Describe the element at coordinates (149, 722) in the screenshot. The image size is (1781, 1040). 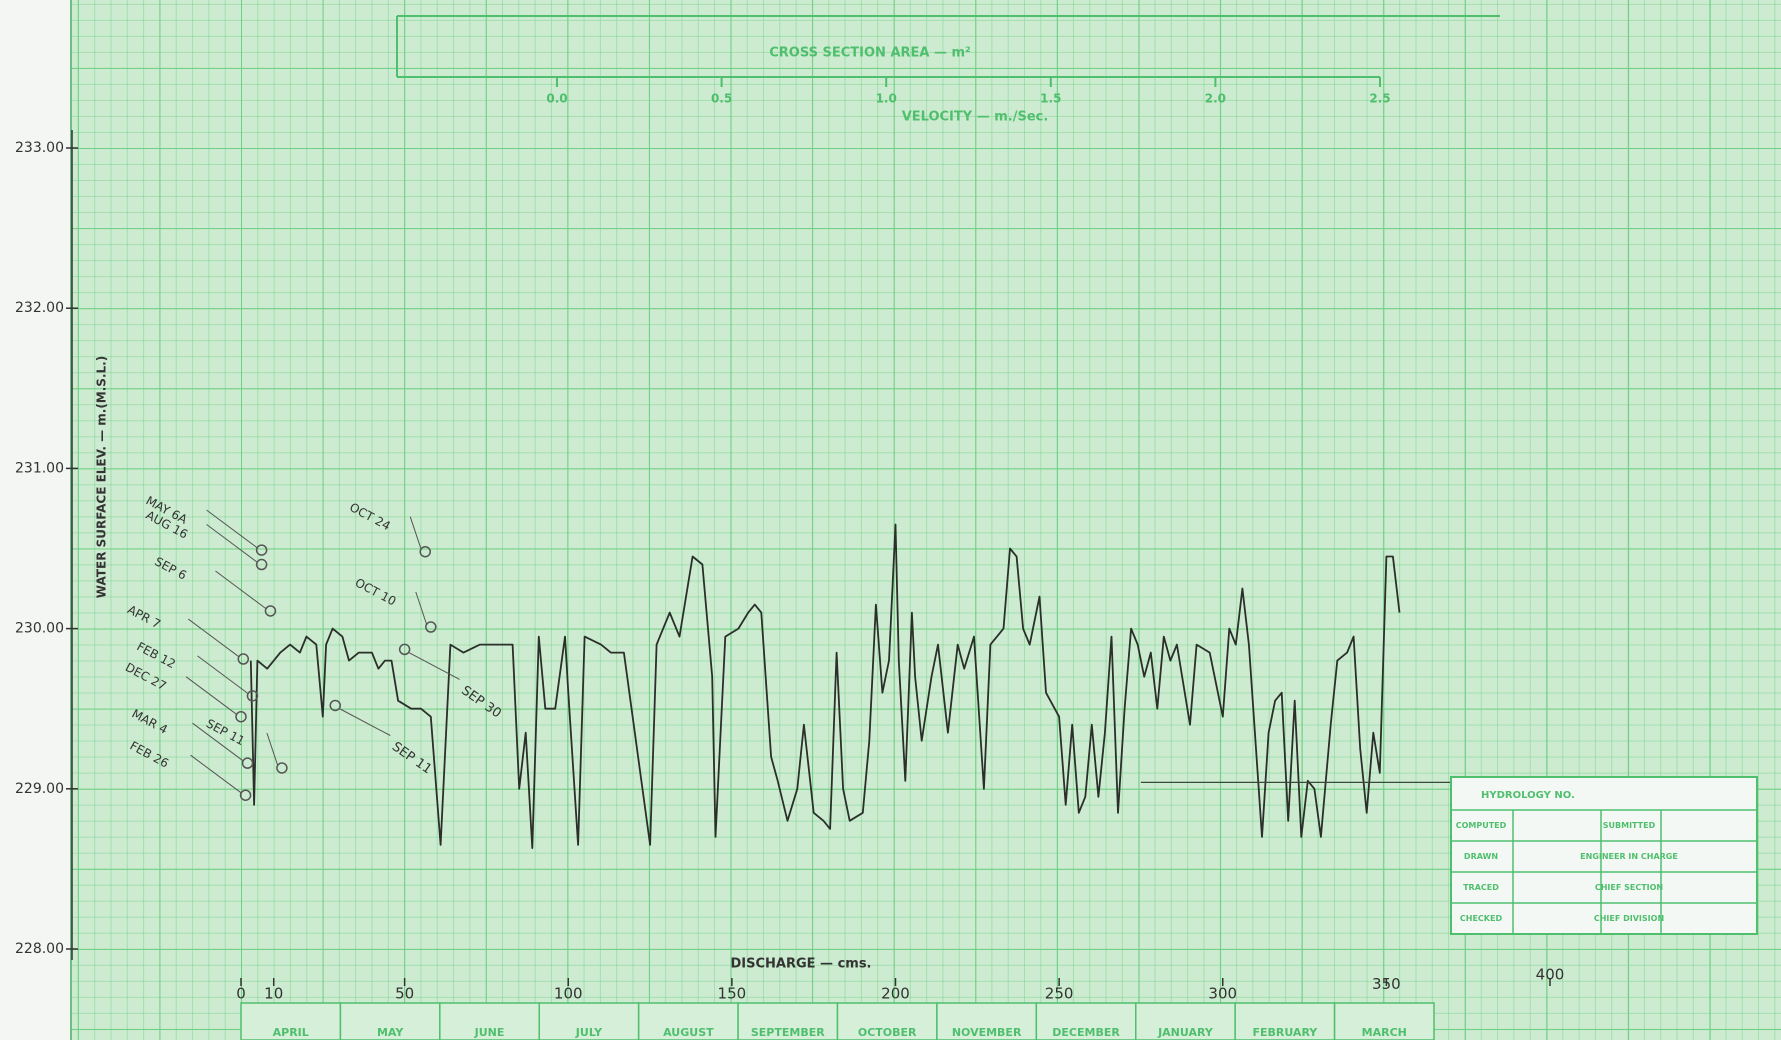
I see `reading-label: MAR 4` at that location.